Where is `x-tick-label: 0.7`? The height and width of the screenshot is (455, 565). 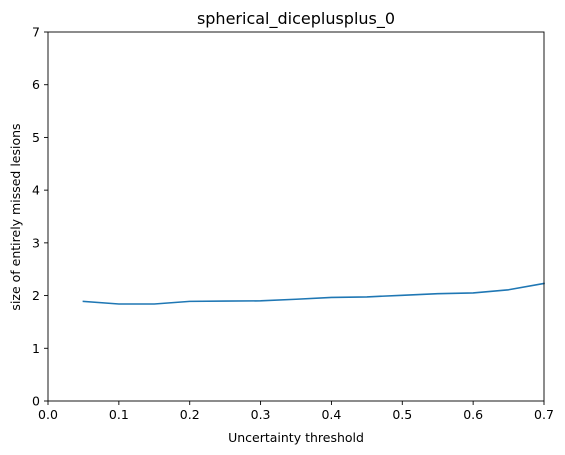 x-tick-label: 0.7 is located at coordinates (544, 414).